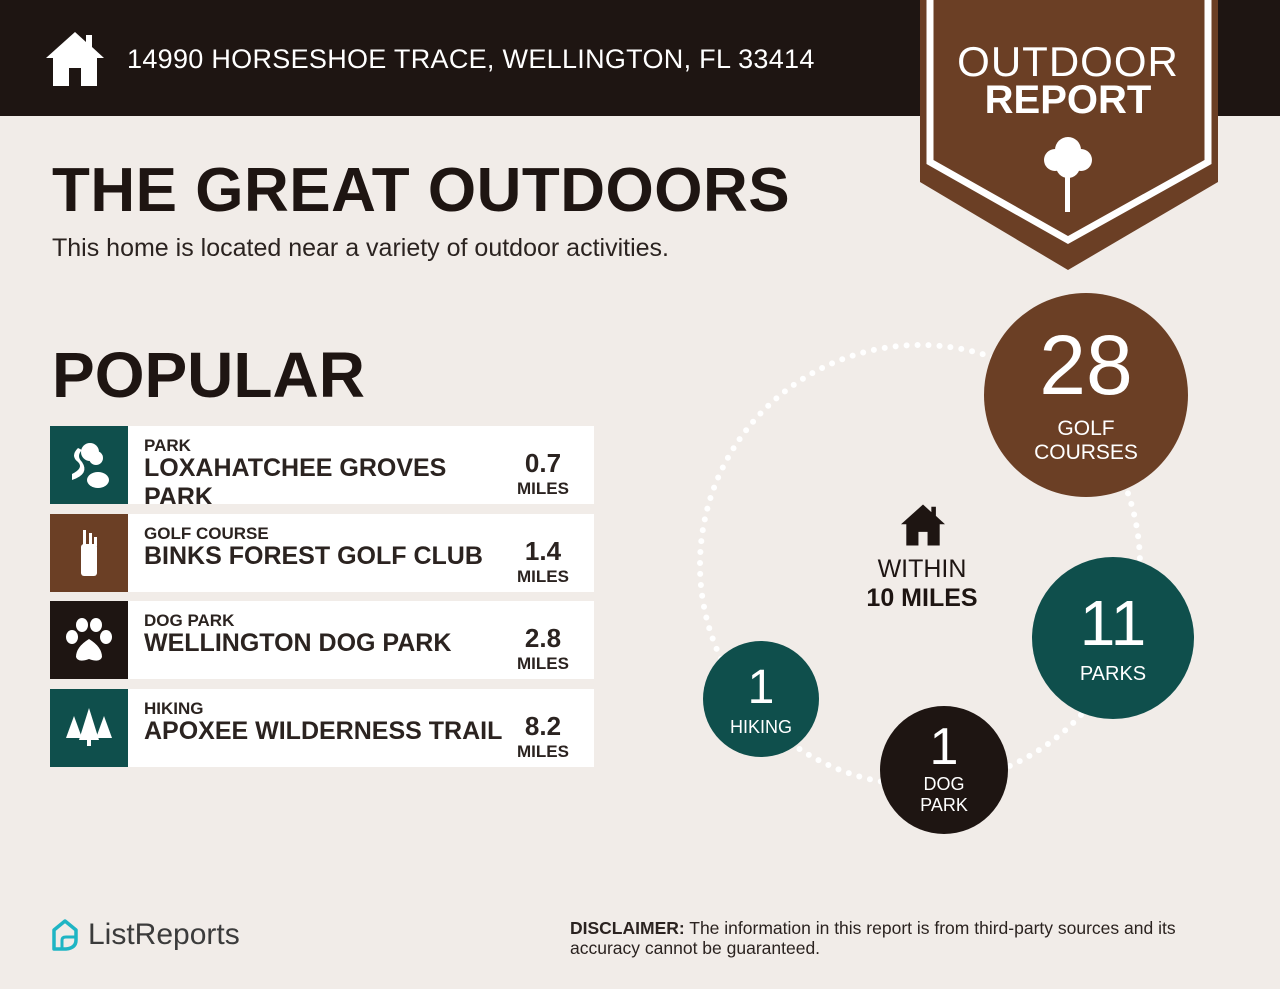  Describe the element at coordinates (543, 638) in the screenshot. I see `item-distance: 2.8` at that location.